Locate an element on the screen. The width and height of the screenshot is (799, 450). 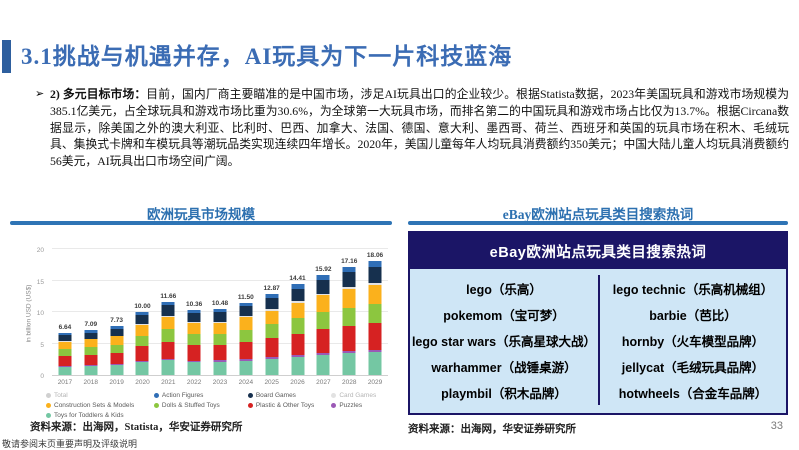
page-title: 3.1挑战与机遇并存，AI玩具为下一片科技蓝海 is located at coordinates (267, 56).